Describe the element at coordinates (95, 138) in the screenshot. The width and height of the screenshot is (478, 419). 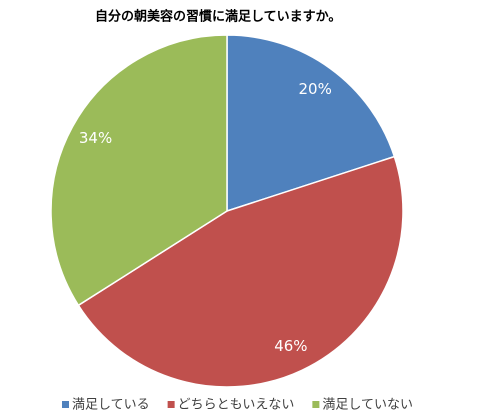
I see `value-label: 34%` at that location.